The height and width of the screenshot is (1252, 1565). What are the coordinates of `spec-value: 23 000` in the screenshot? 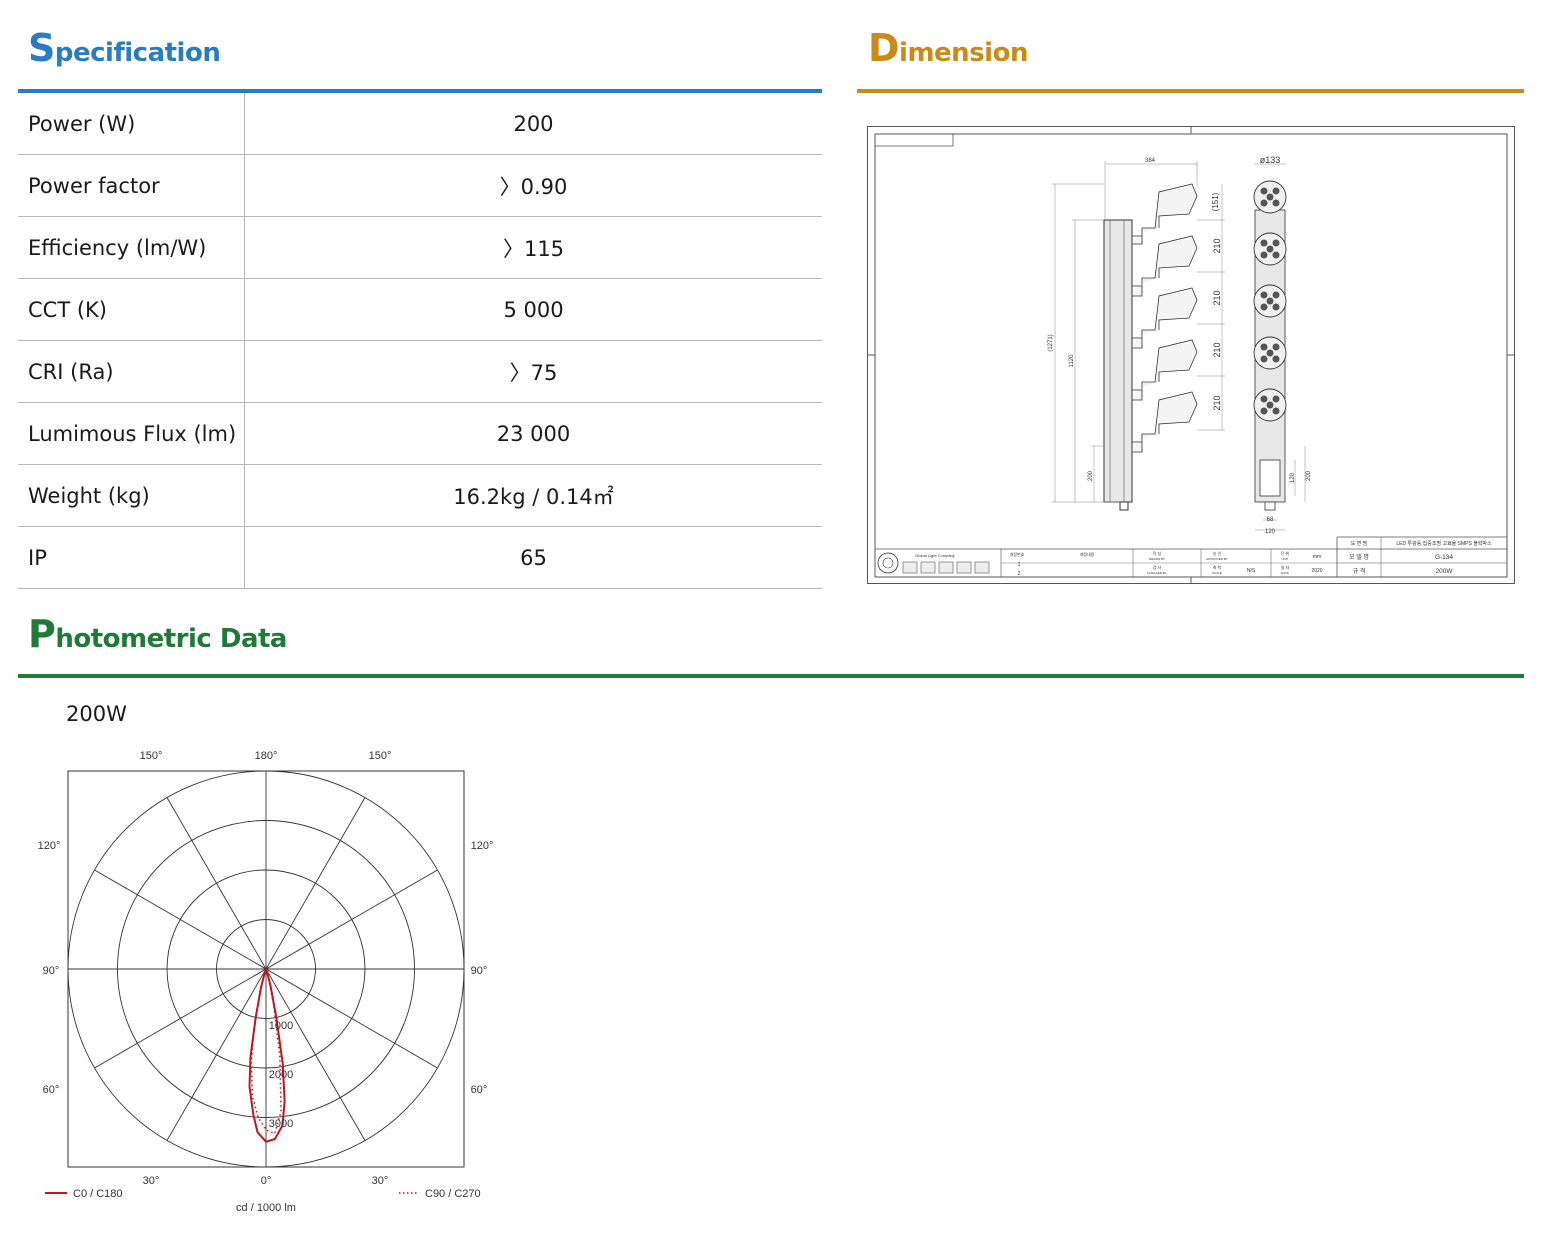 It's located at (533, 433).